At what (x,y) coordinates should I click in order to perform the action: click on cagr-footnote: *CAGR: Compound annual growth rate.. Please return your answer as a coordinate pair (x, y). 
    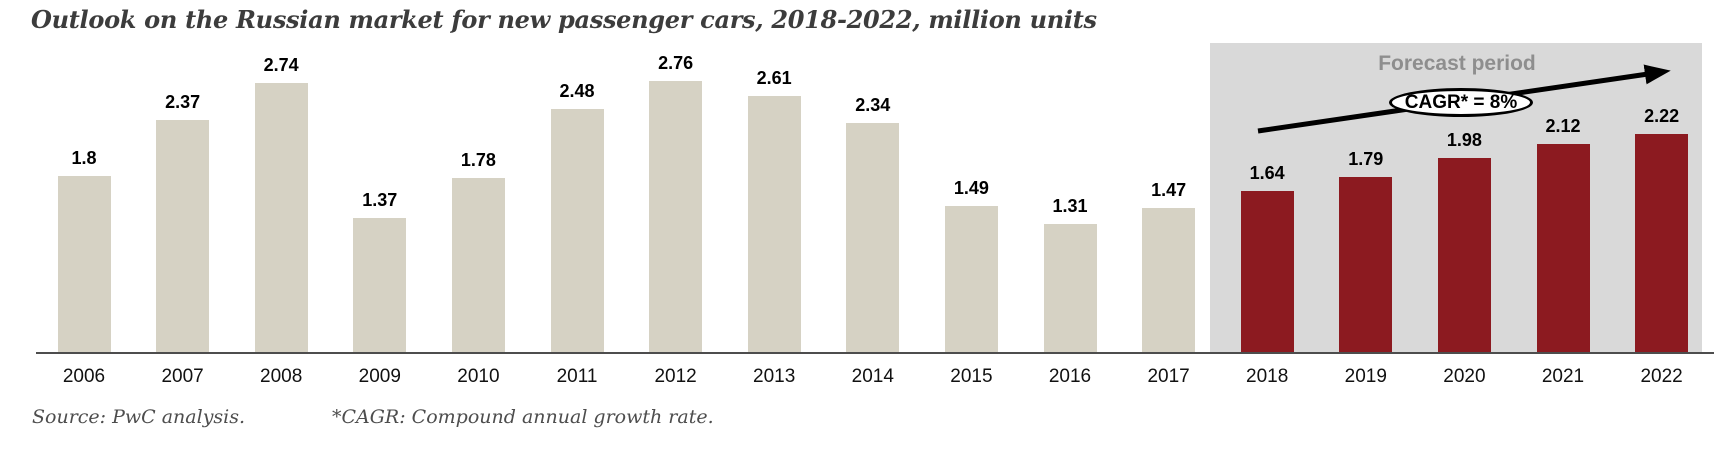
    Looking at the image, I should click on (523, 417).